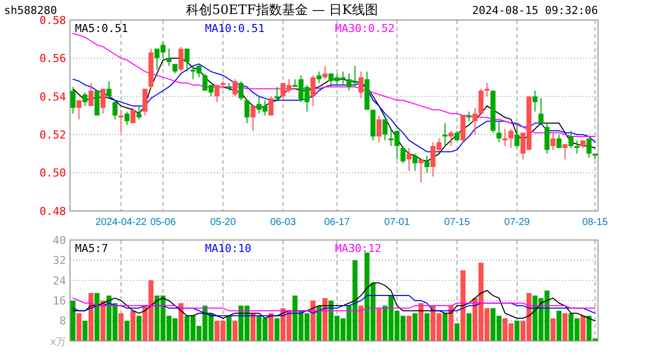 This screenshot has height=360, width=660. What do you see at coordinates (59, 261) in the screenshot?
I see `y-tick-label: 32` at bounding box center [59, 261].